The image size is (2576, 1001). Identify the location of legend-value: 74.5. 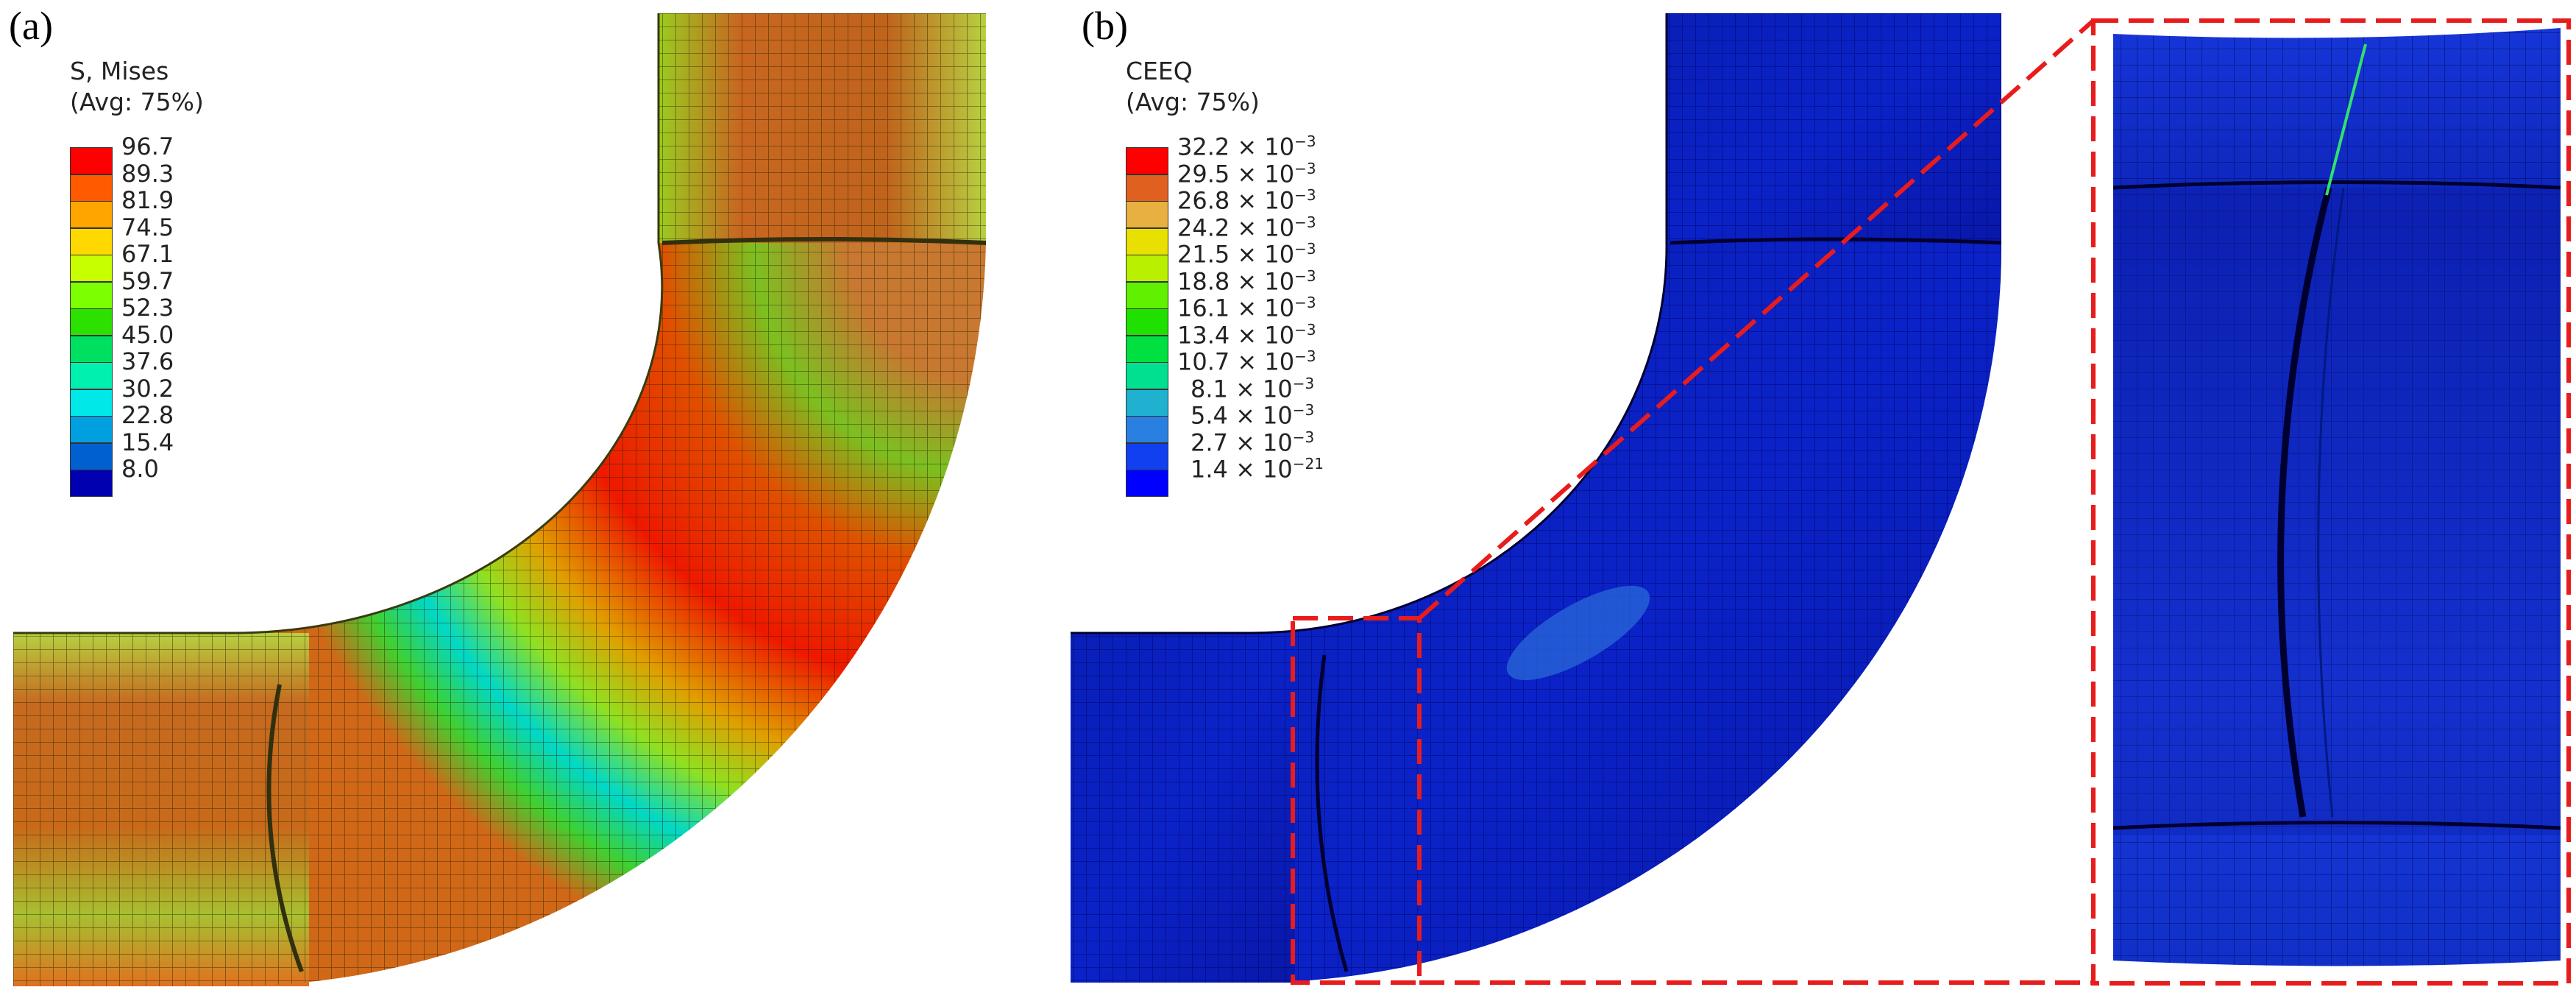
(147, 227).